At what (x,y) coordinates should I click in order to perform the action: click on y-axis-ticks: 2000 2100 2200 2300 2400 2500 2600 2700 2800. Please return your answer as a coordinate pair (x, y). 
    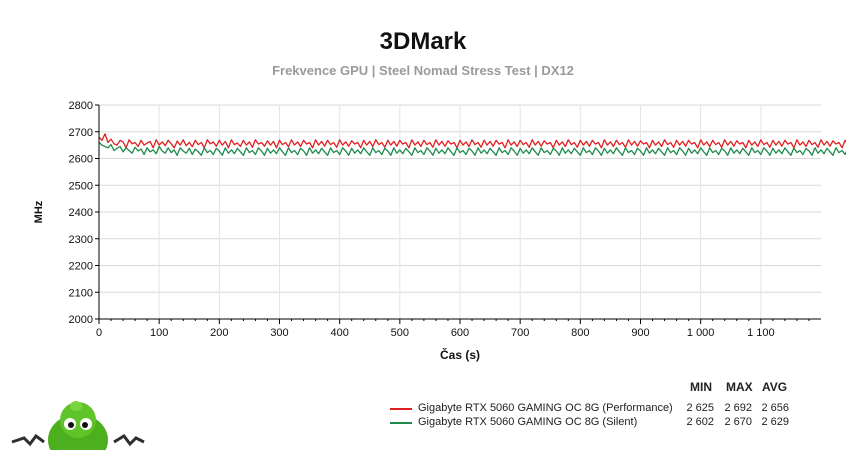
    Looking at the image, I should click on (84, 213).